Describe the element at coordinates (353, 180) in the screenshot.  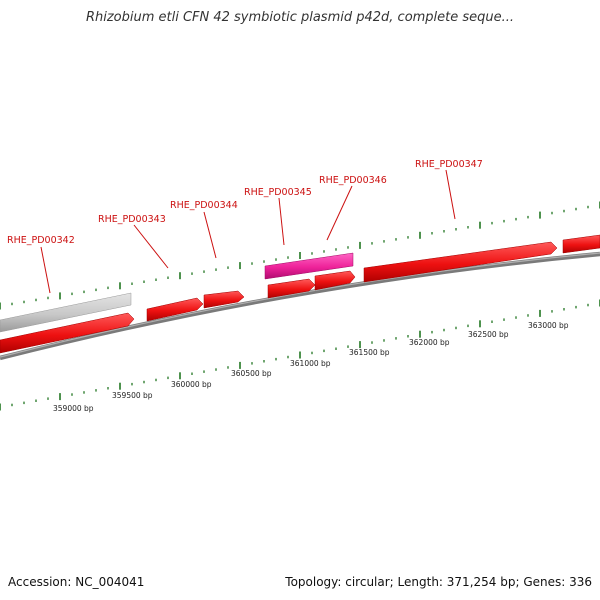
I see `gene-label: RHE_PD00346` at that location.